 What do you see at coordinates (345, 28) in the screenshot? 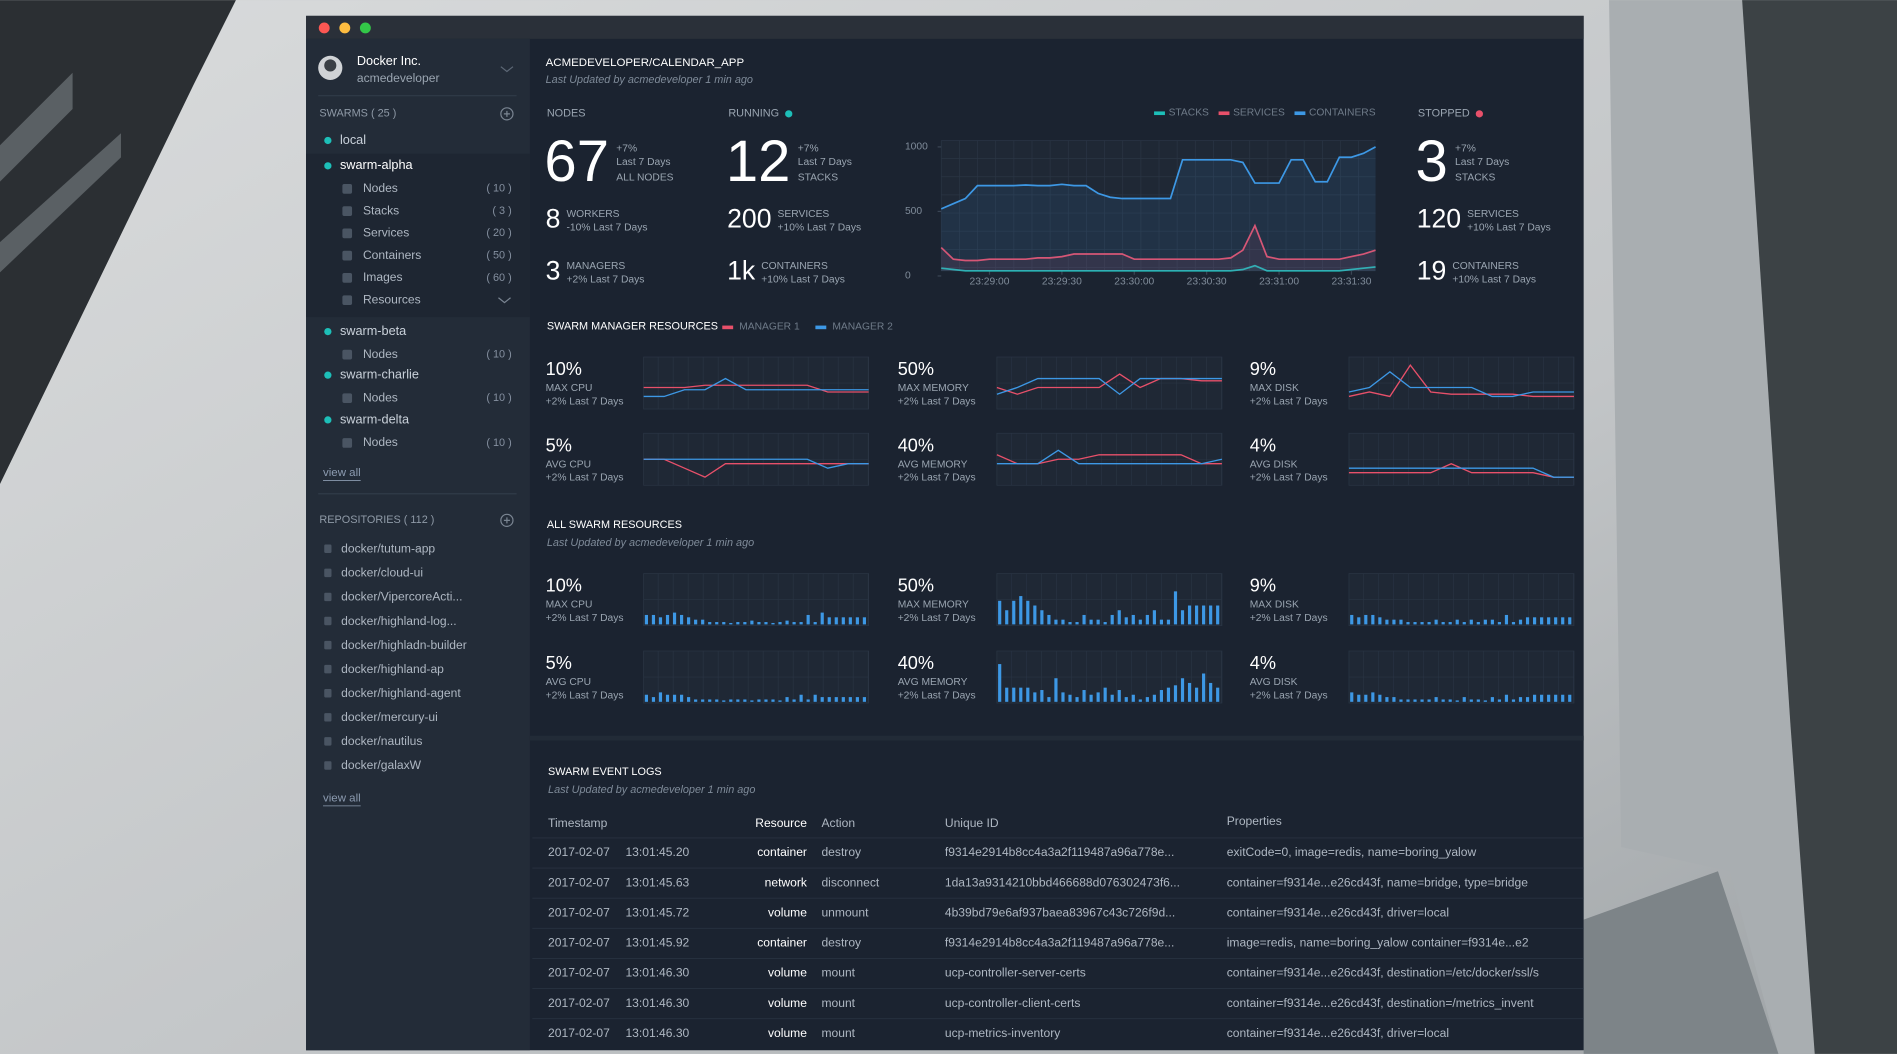
I see `minimize-button` at bounding box center [345, 28].